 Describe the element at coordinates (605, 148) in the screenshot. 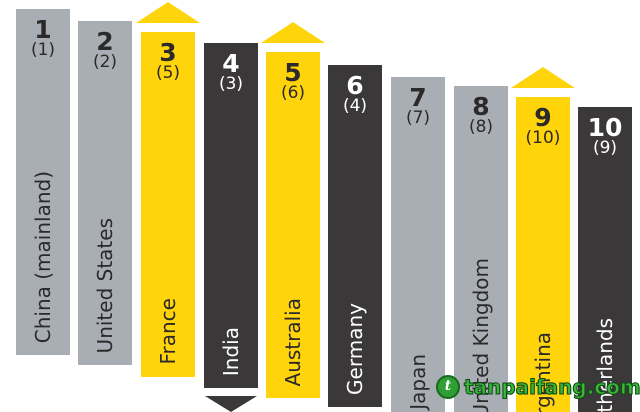

I see `previous-rank: (9)` at that location.